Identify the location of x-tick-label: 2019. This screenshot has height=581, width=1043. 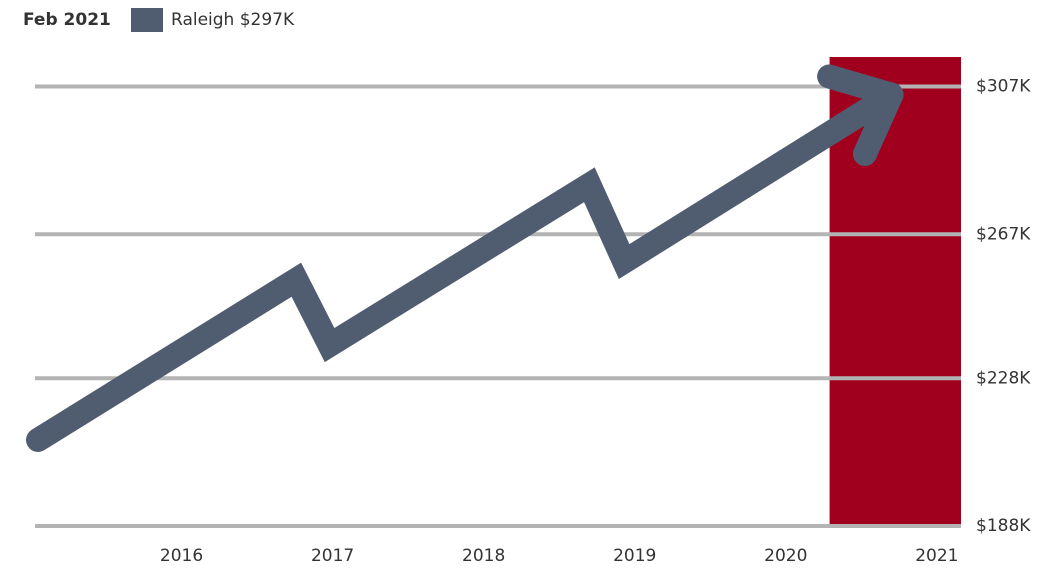
(634, 556).